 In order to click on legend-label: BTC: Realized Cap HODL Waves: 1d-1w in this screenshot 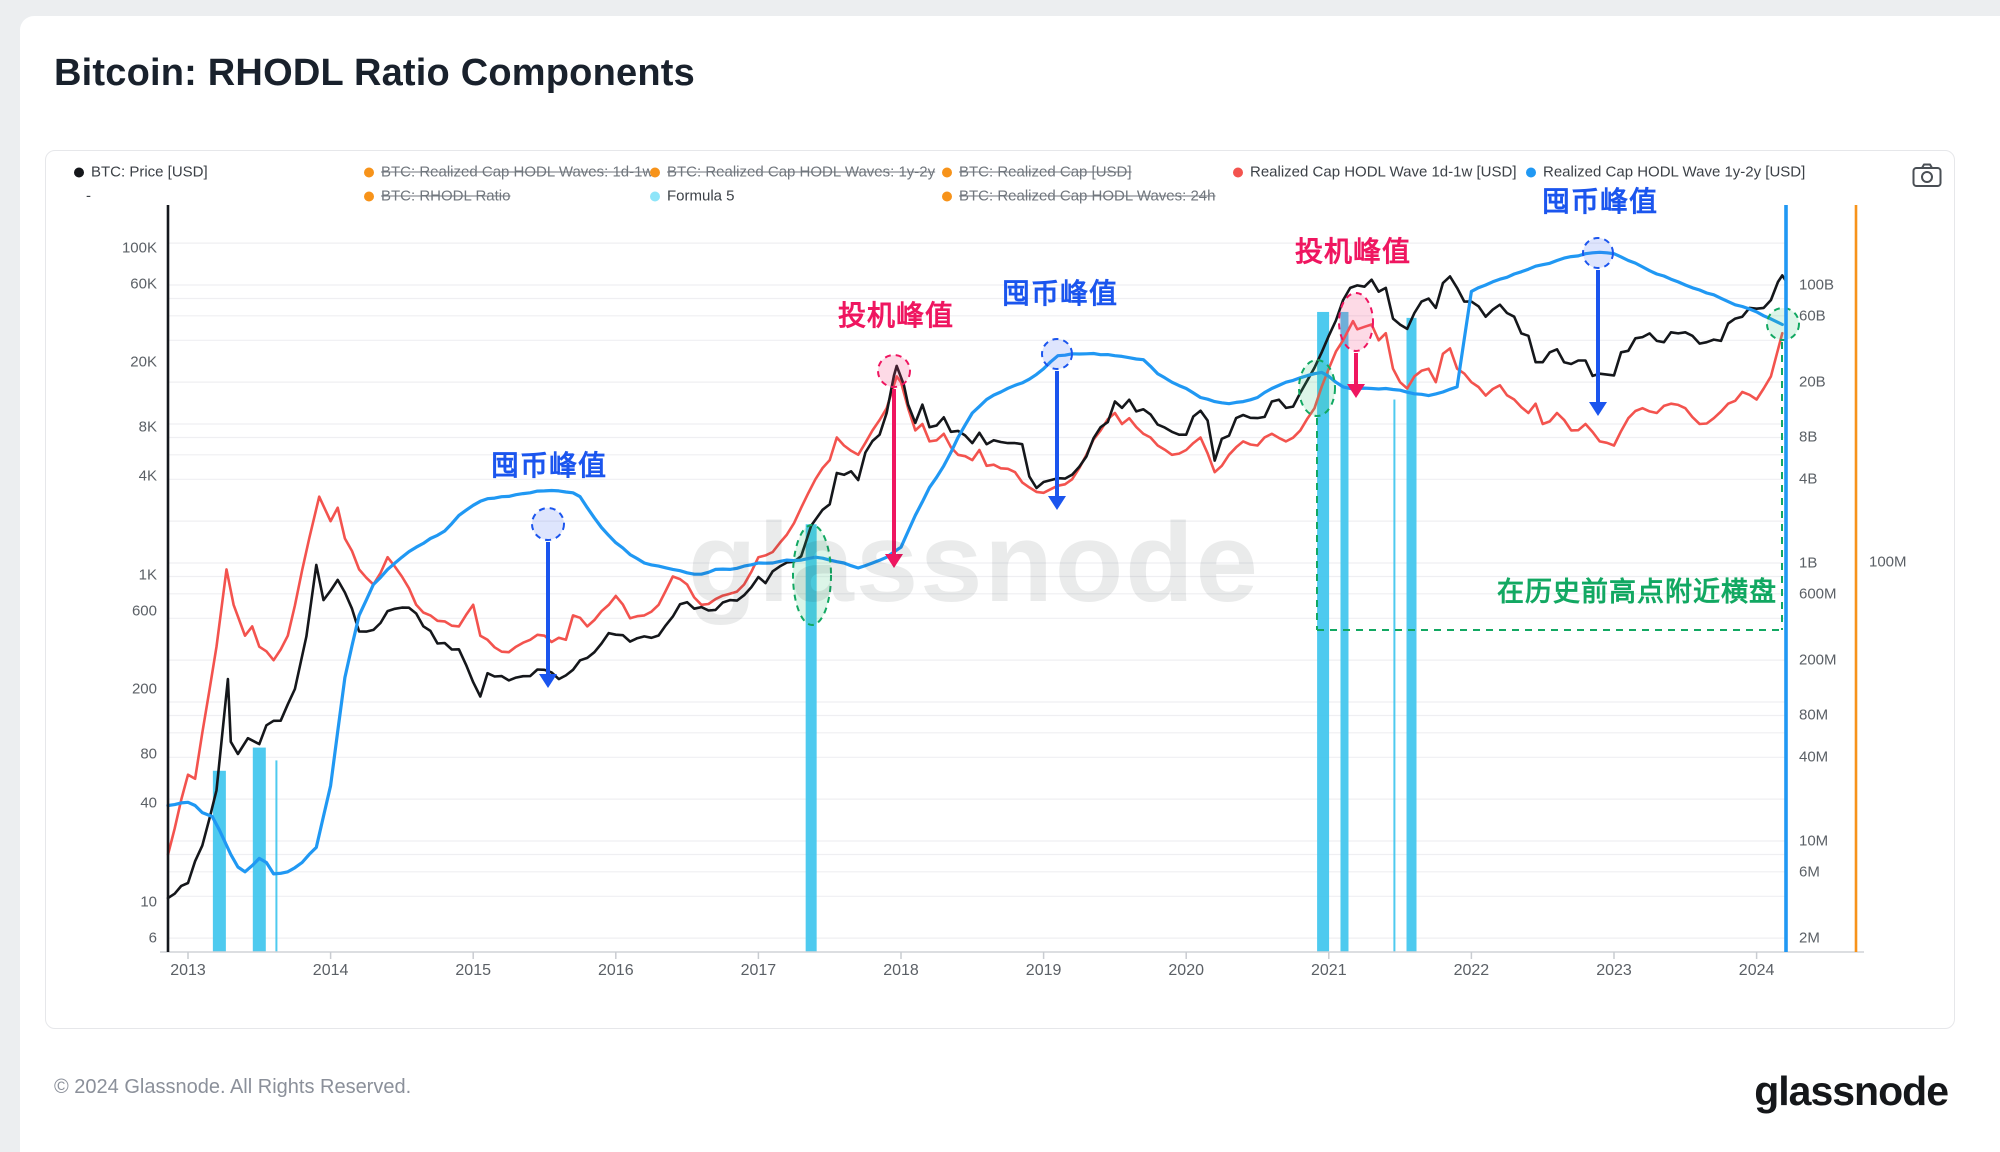, I will do `click(517, 172)`.